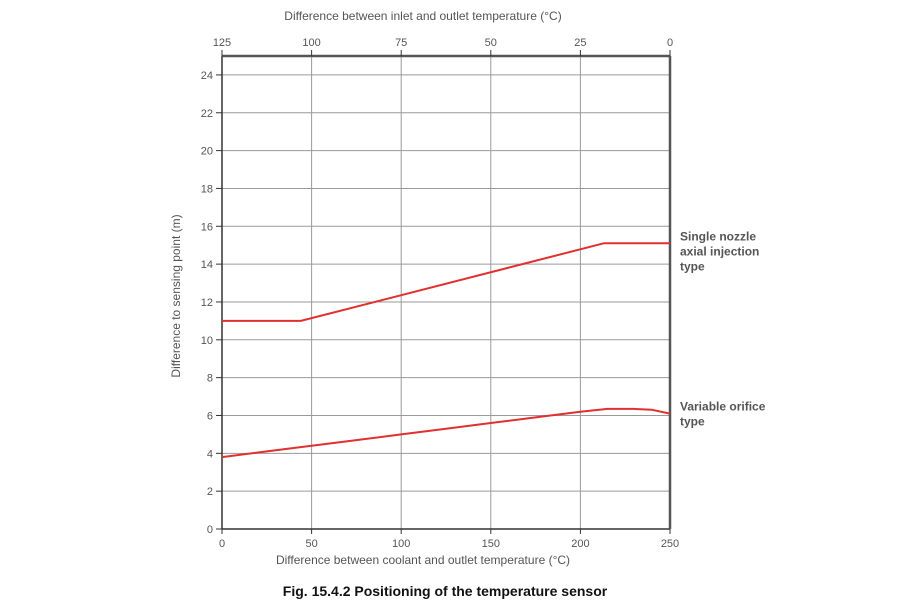 This screenshot has height=613, width=900. What do you see at coordinates (207, 76) in the screenshot?
I see `y-tick-label: 24` at bounding box center [207, 76].